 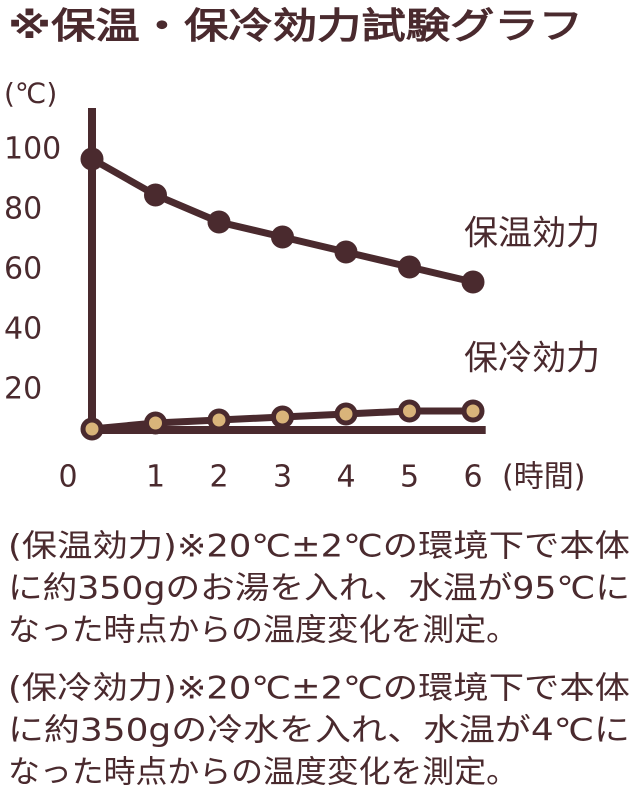 What do you see at coordinates (23, 389) in the screenshot?
I see `y-tick-label: 20` at bounding box center [23, 389].